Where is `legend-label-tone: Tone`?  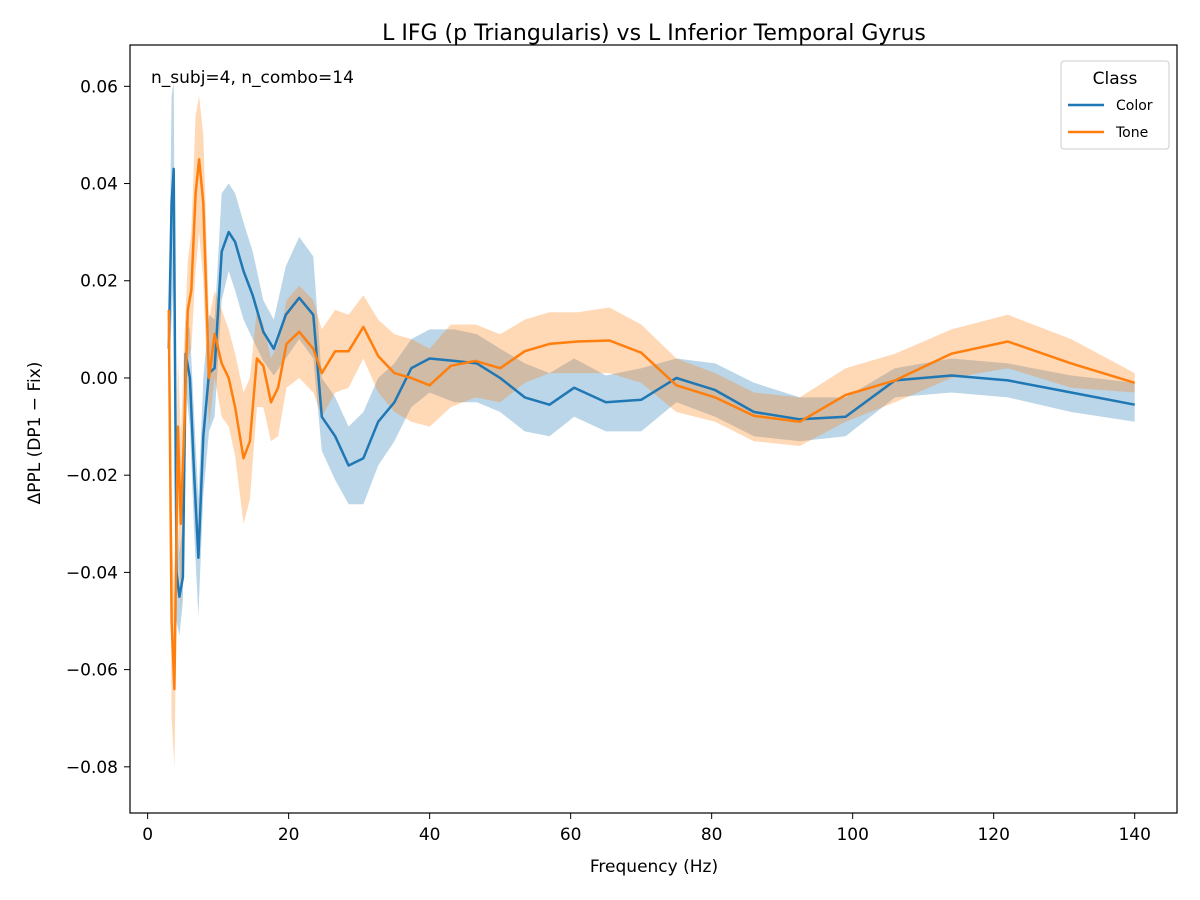 legend-label-tone: Tone is located at coordinates (1131, 133).